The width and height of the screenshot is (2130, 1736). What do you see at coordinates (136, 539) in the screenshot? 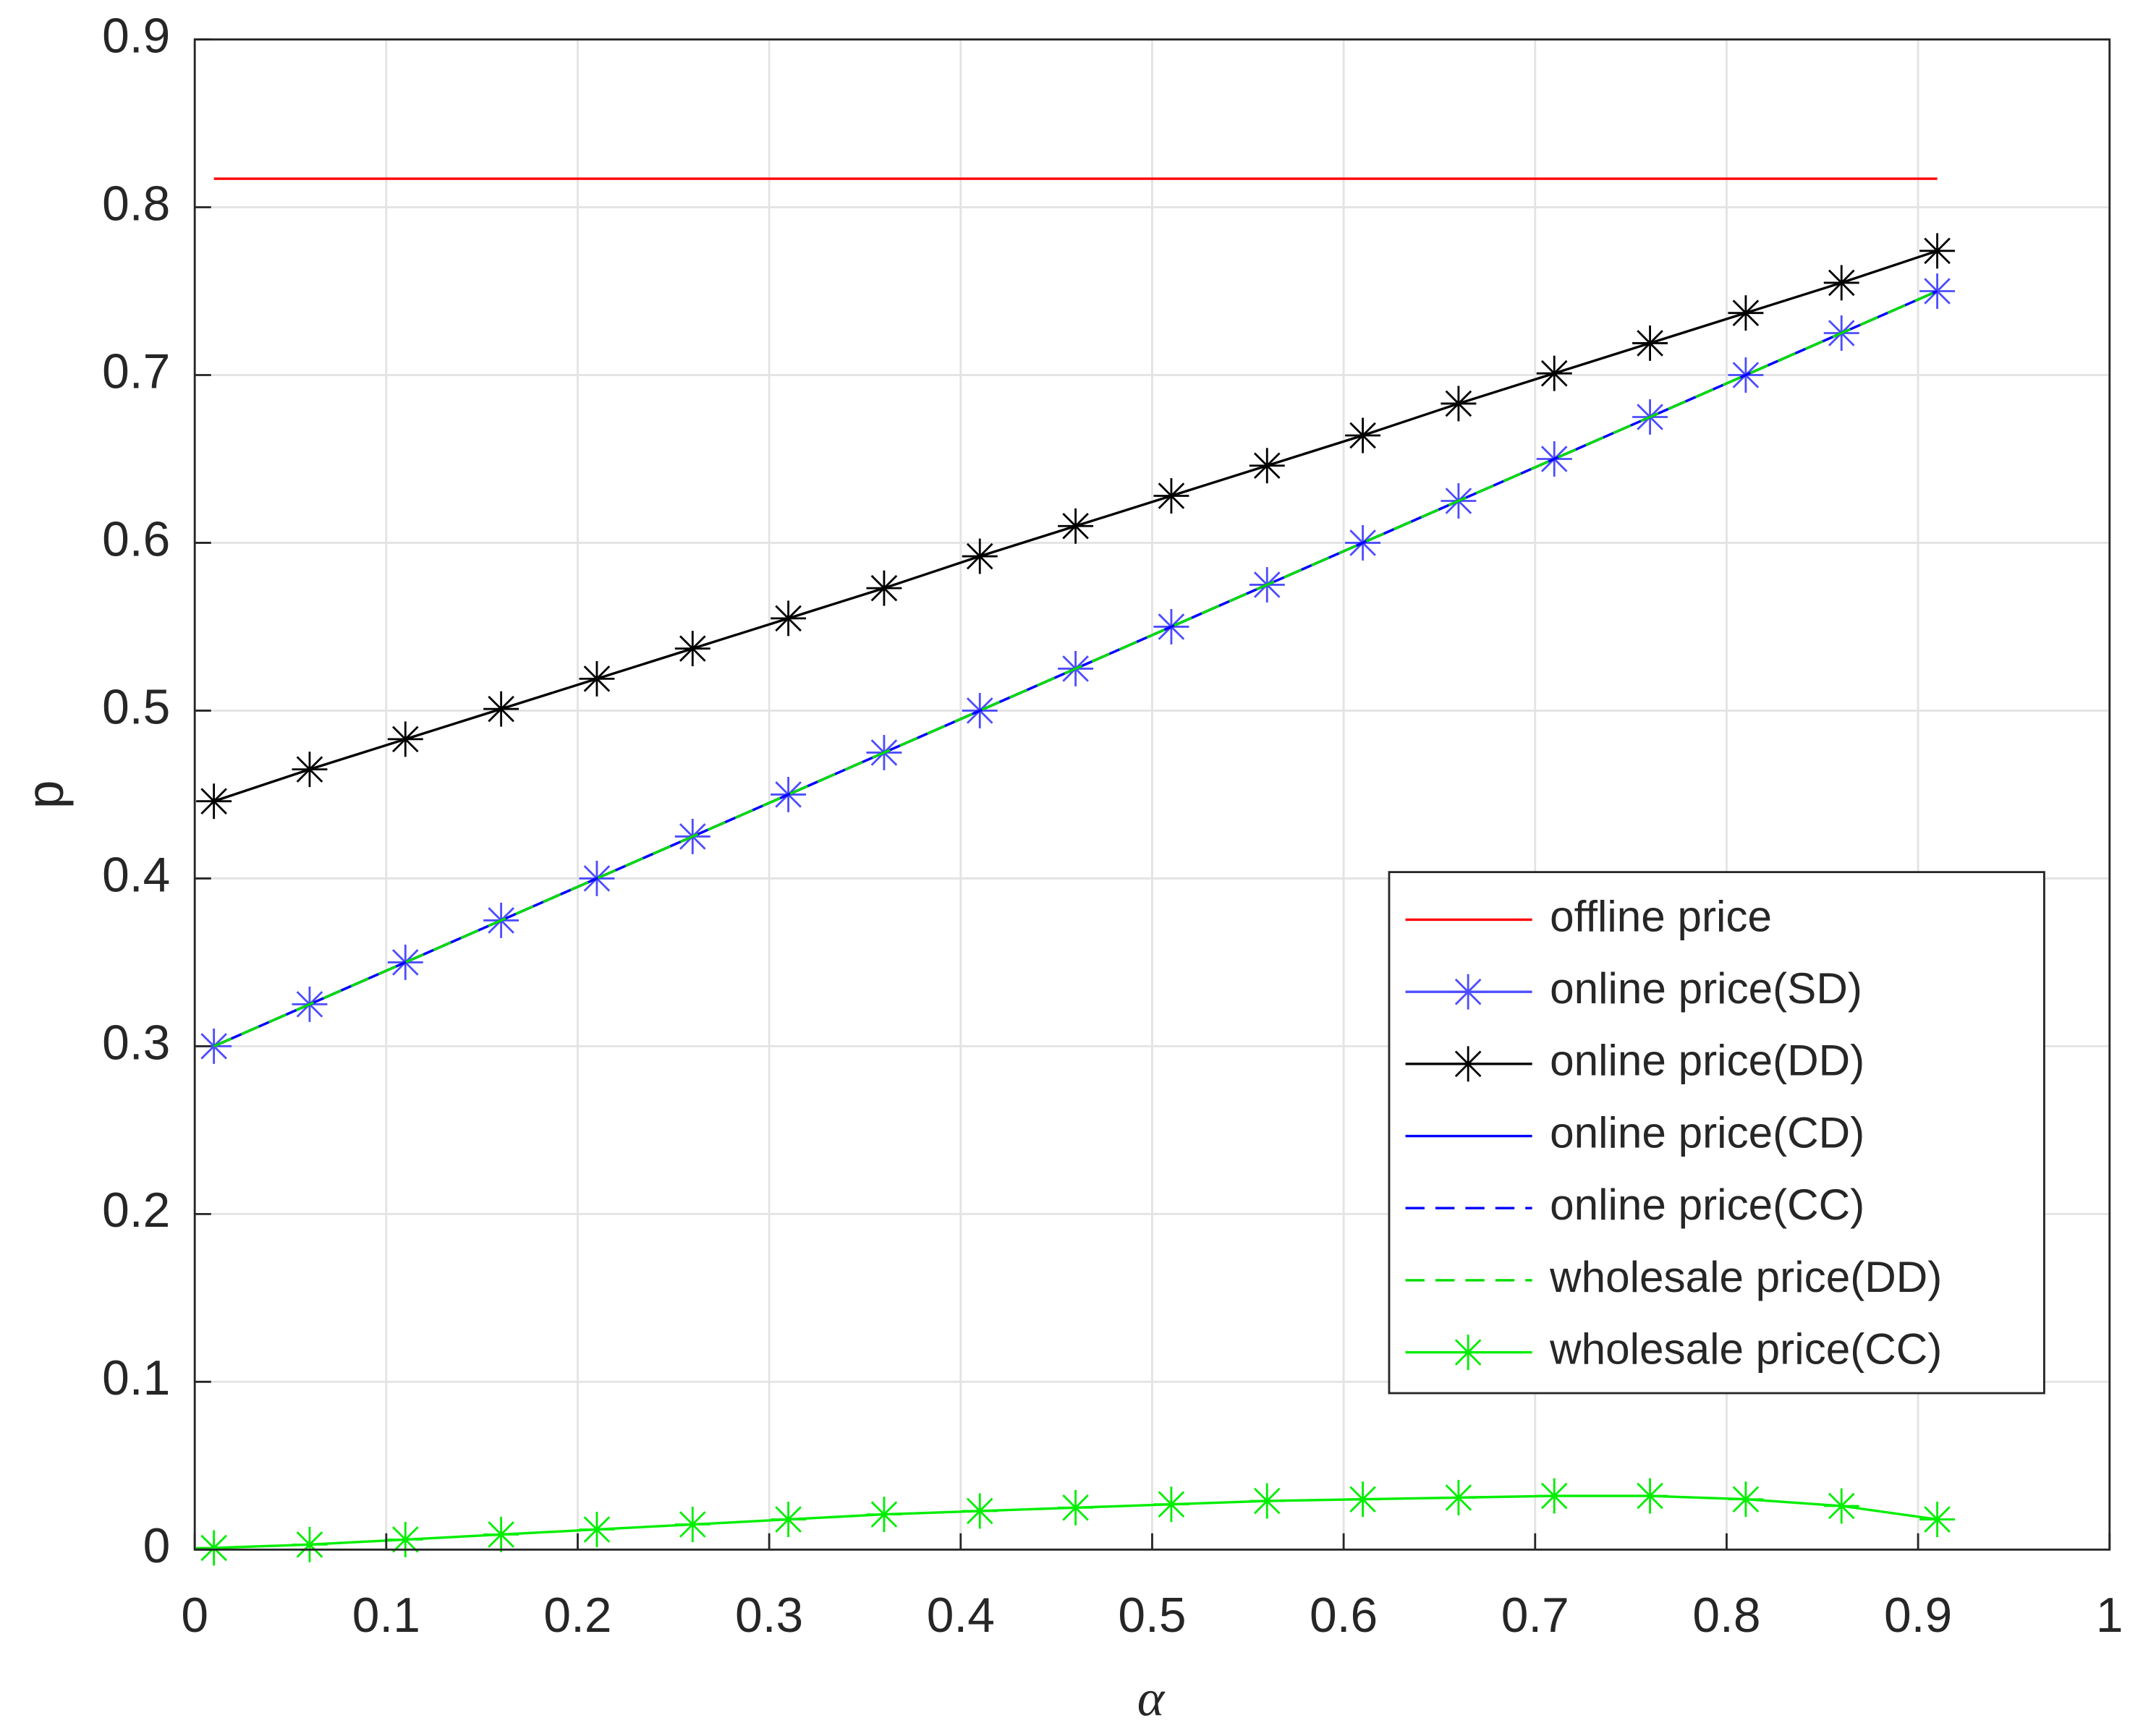
I see `y-tick-label: 0.6` at bounding box center [136, 539].